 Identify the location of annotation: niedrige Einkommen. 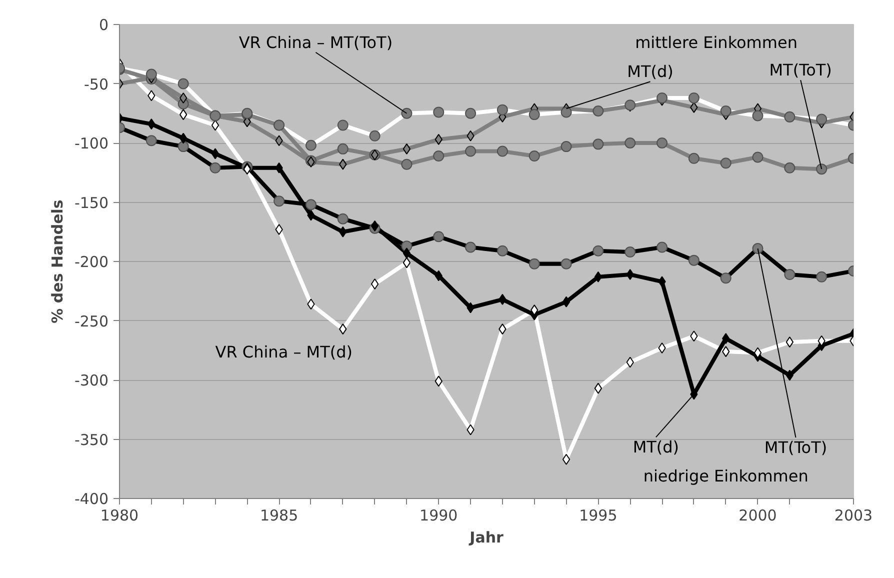
(725, 476).